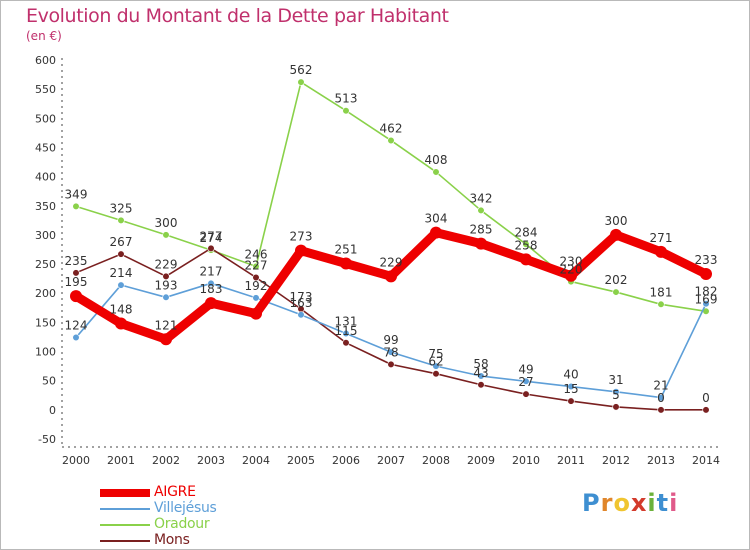 The image size is (750, 550). I want to click on x-tick-label: 2000, so click(76, 460).